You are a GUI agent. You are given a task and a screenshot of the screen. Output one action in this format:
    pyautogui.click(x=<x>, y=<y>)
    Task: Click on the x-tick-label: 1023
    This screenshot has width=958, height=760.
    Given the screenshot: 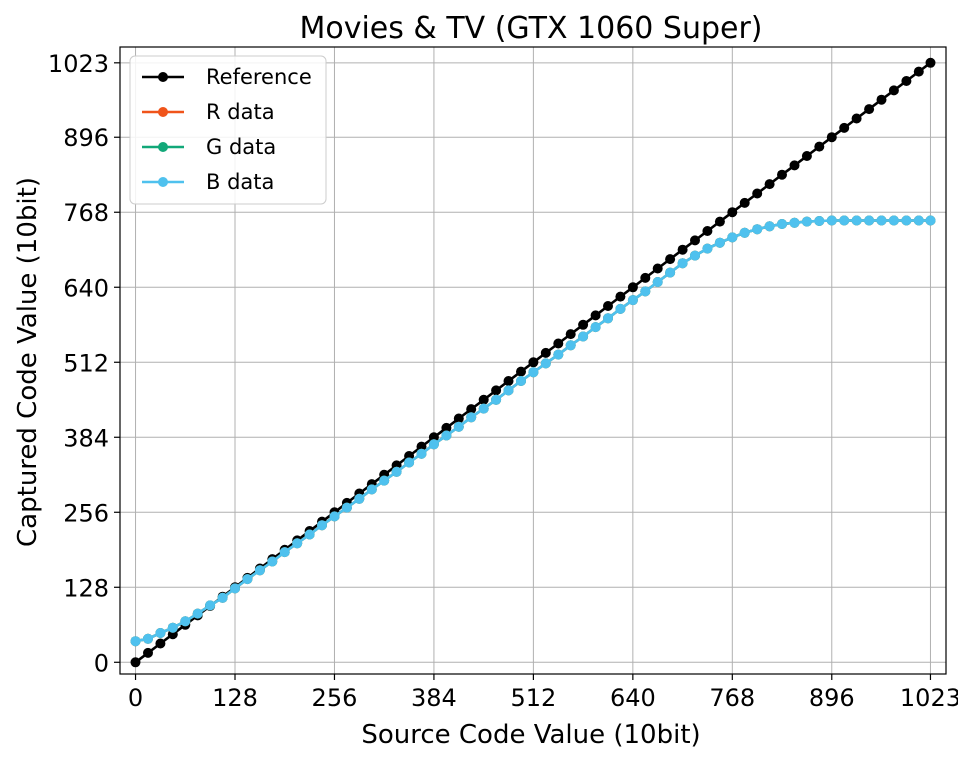 What is the action you would take?
    pyautogui.click(x=929, y=698)
    